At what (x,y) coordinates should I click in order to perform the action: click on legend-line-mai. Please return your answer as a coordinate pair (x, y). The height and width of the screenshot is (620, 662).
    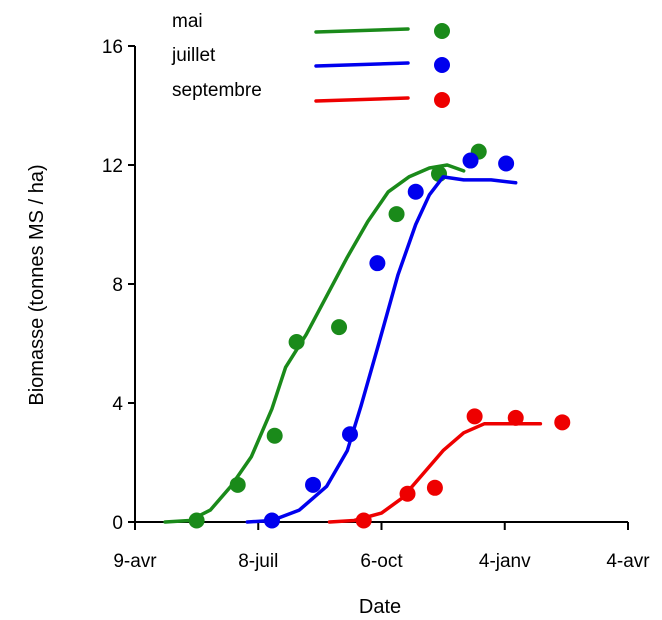
    Looking at the image, I should click on (362, 30).